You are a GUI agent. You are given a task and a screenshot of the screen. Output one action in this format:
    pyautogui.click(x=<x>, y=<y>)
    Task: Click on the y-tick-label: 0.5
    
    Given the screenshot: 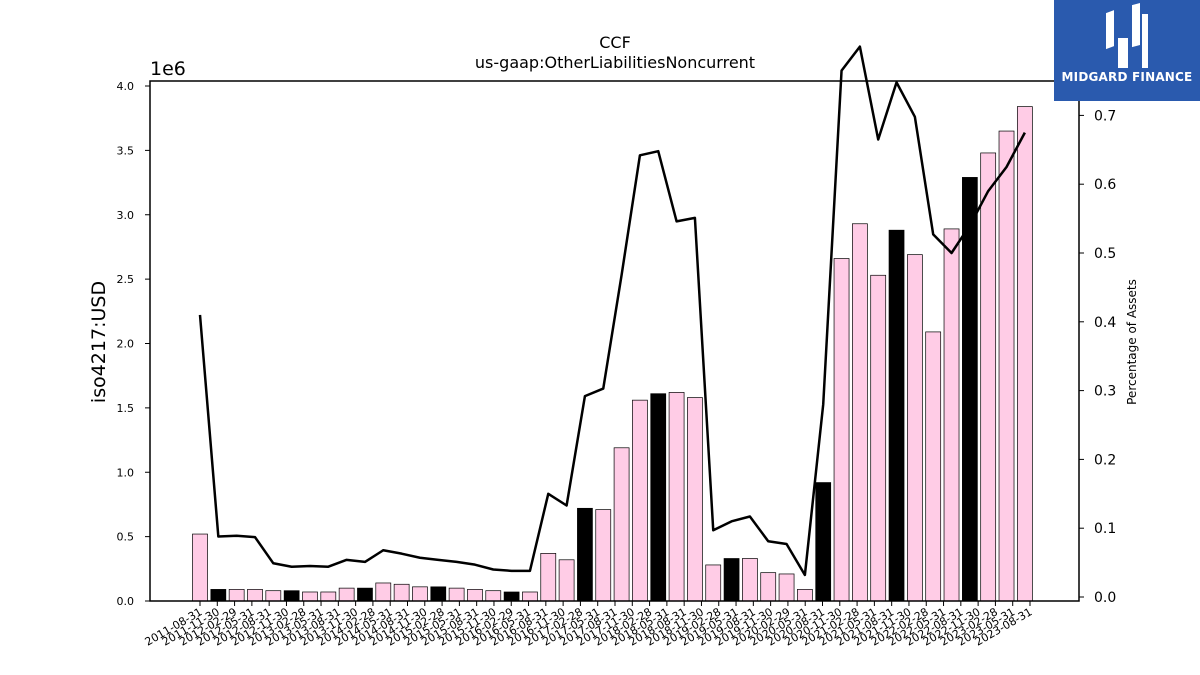 What is the action you would take?
    pyautogui.click(x=126, y=537)
    